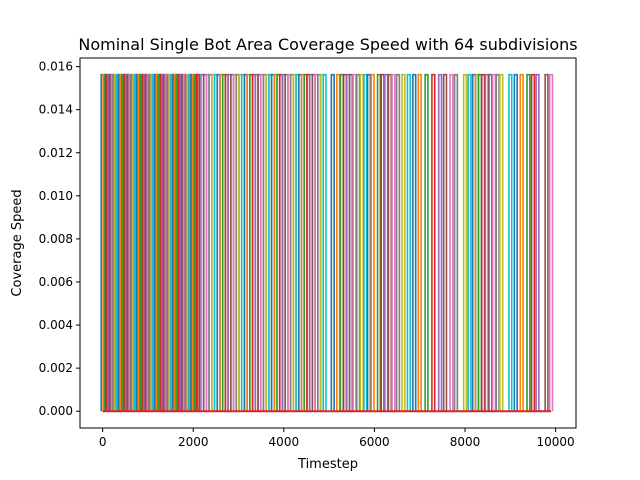 Image resolution: width=640 pixels, height=480 pixels. I want to click on y-tick-label: 0.002, so click(56, 368).